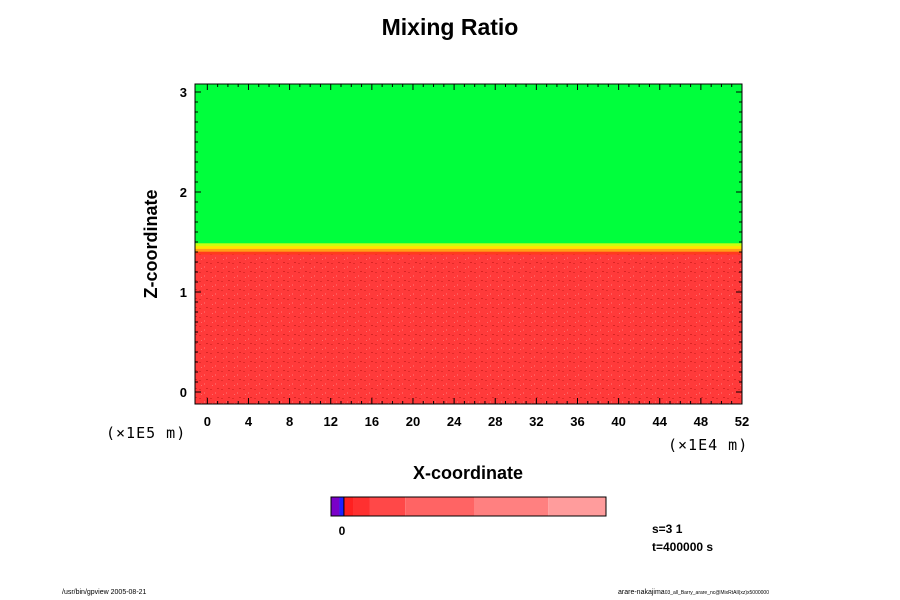 The image size is (900, 600). Describe the element at coordinates (618, 421) in the screenshot. I see `x-tick-label: 40` at that location.